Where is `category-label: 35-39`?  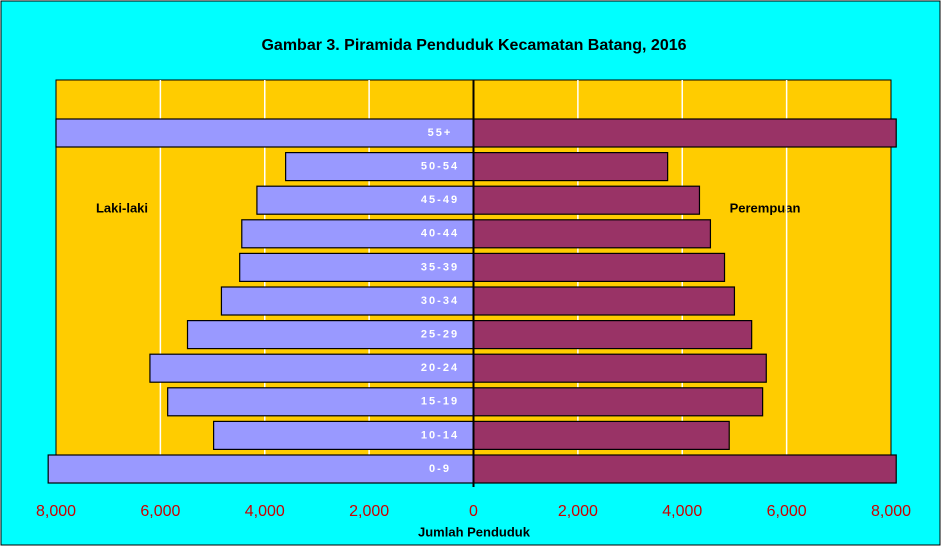 category-label: 35-39 is located at coordinates (440, 267).